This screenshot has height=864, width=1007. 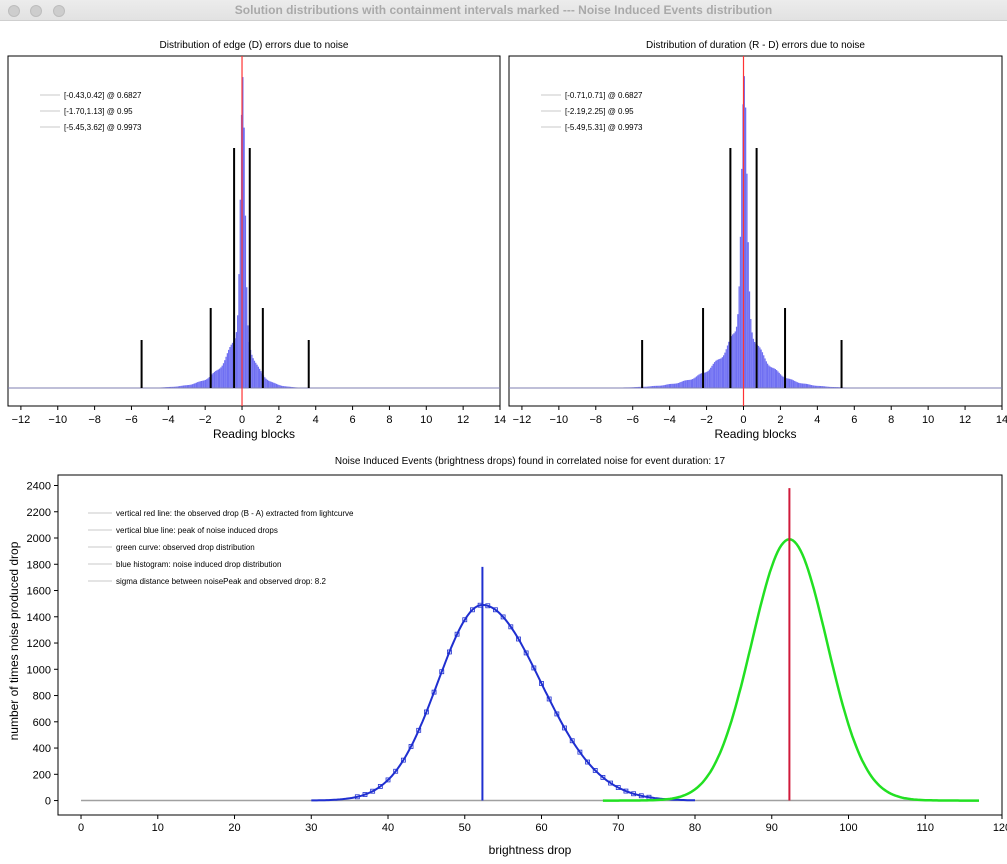 What do you see at coordinates (39, 539) in the screenshot?
I see `y-tick-label: 2000` at bounding box center [39, 539].